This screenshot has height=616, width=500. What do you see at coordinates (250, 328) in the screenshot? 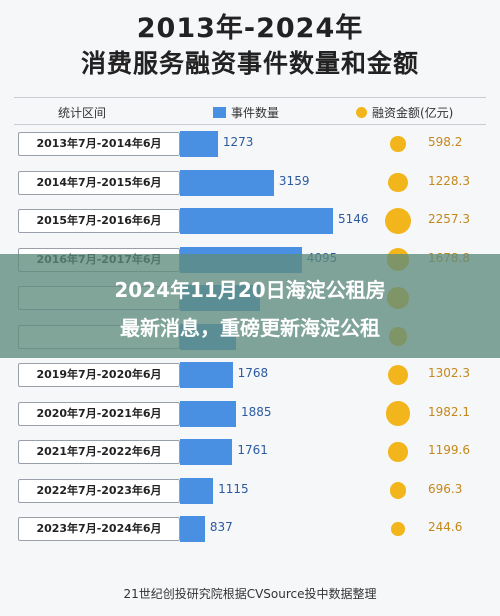
I see `overlay-line2: 最新消息，重磅更新海淀公租` at bounding box center [250, 328].